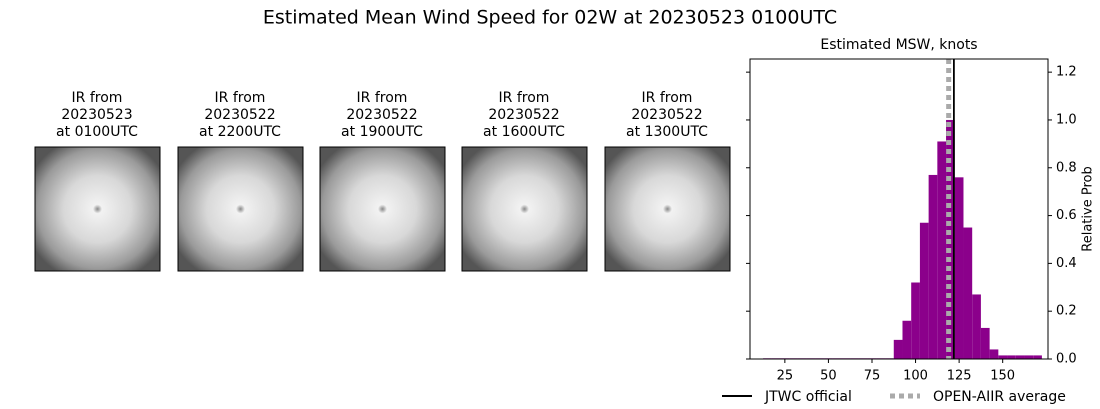 This screenshot has height=409, width=1100. Describe the element at coordinates (999, 397) in the screenshot. I see `legend-label: OPEN-AIIR average` at that location.